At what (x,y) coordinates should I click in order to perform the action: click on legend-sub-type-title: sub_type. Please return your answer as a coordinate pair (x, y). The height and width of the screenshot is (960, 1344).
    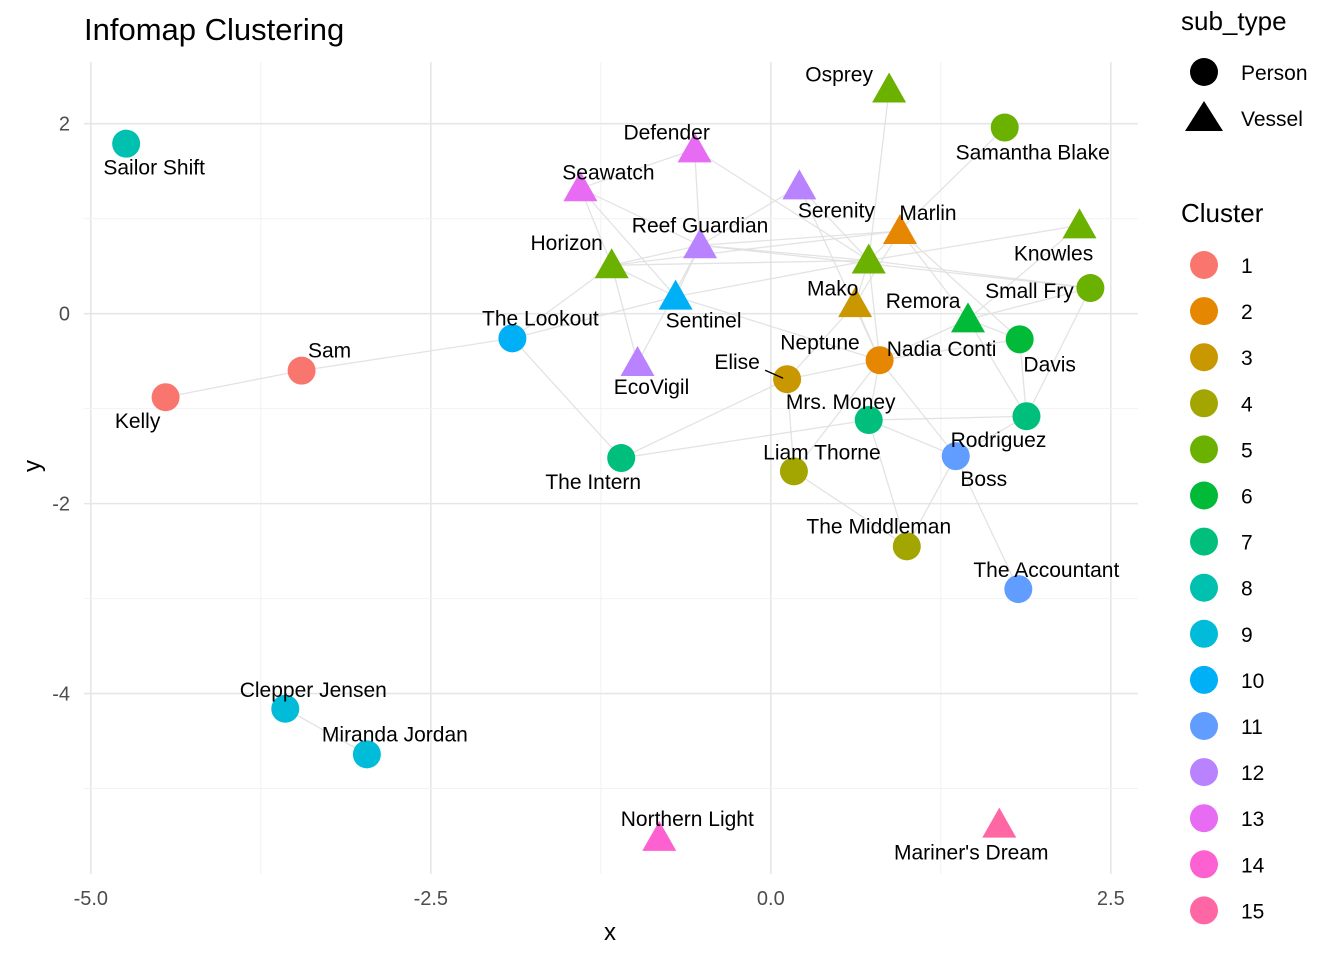
    Looking at the image, I should click on (1234, 21).